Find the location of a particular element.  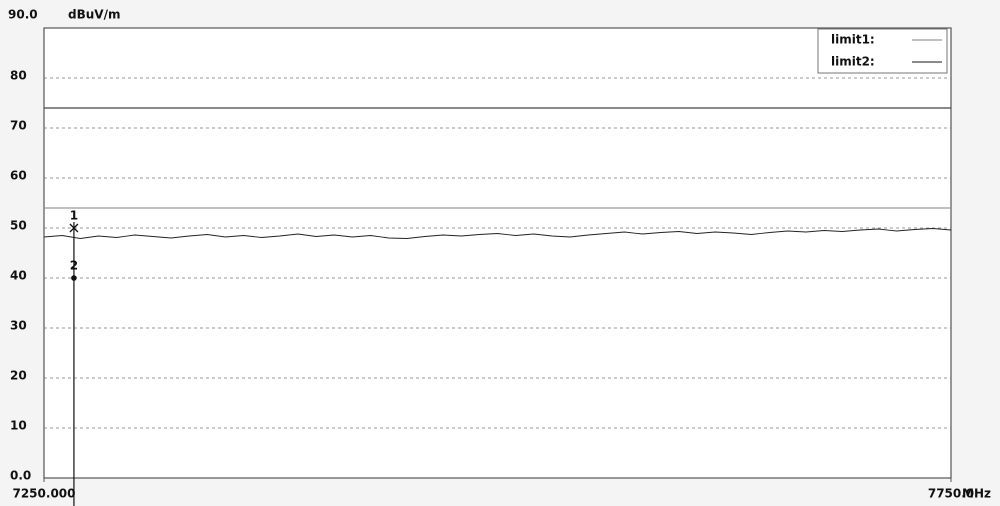

trace is located at coordinates (497, 233).